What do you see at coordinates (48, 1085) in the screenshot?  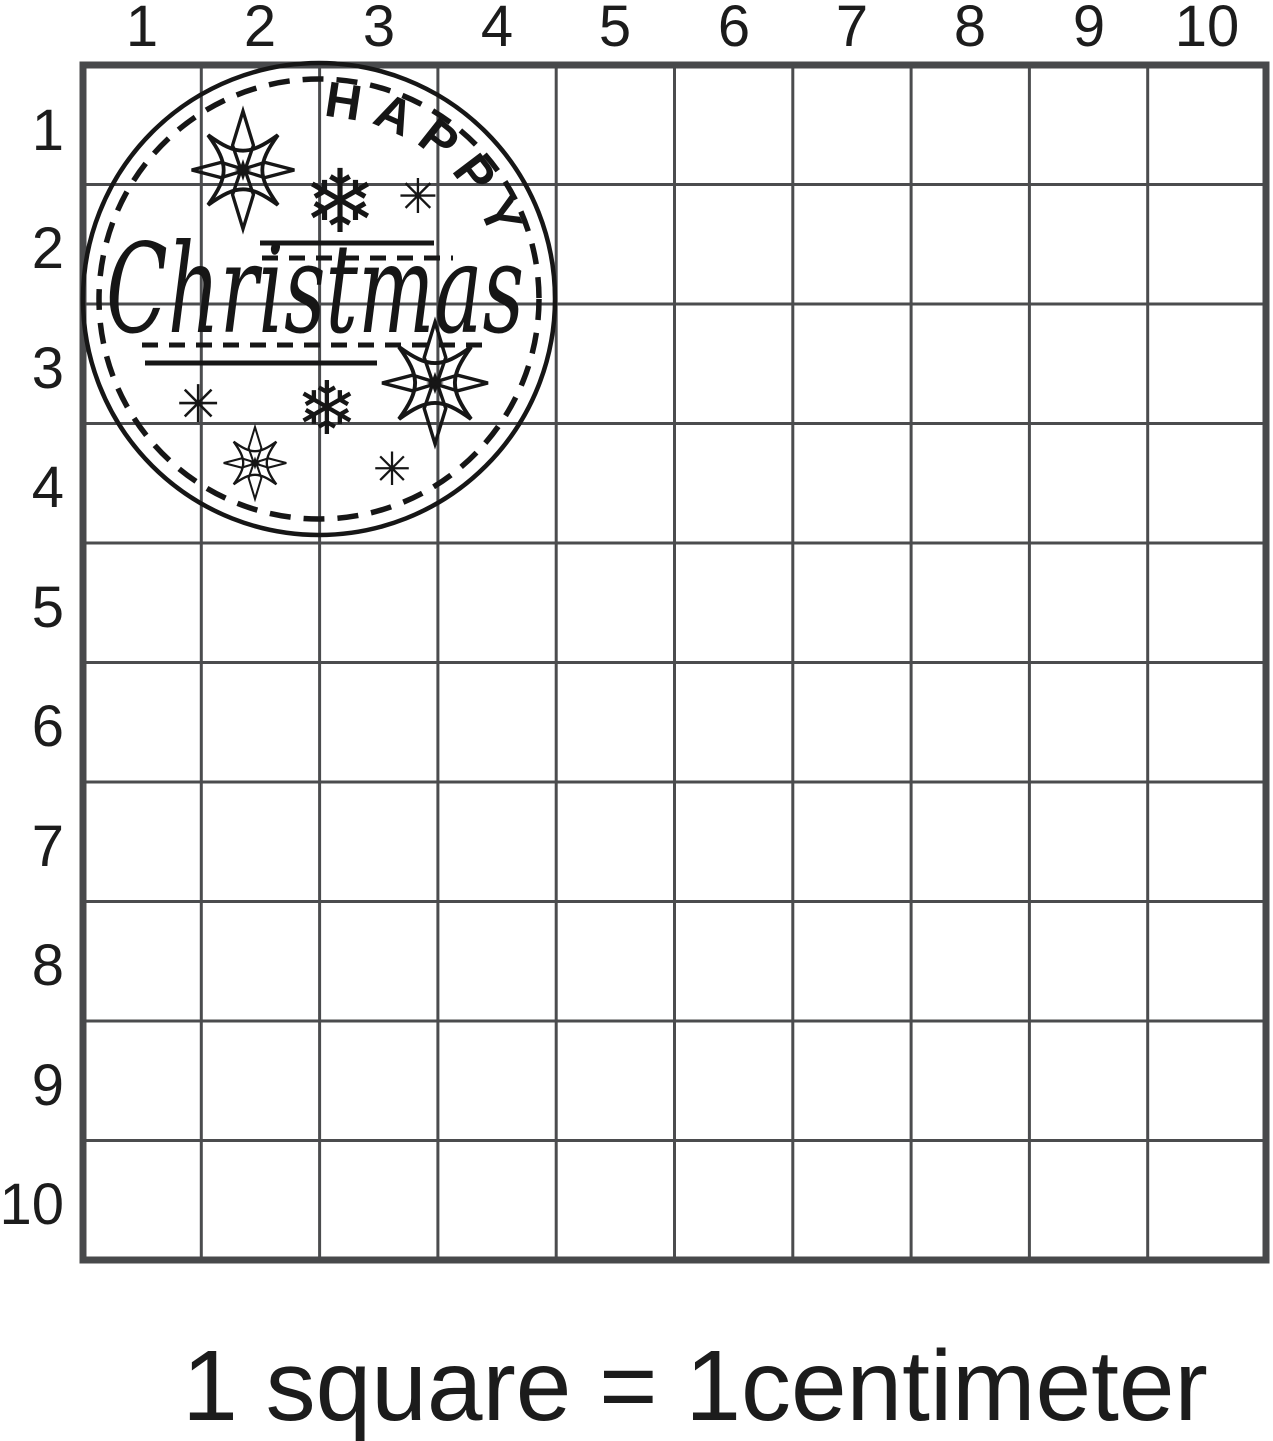 I see `grid-row-label: 9` at bounding box center [48, 1085].